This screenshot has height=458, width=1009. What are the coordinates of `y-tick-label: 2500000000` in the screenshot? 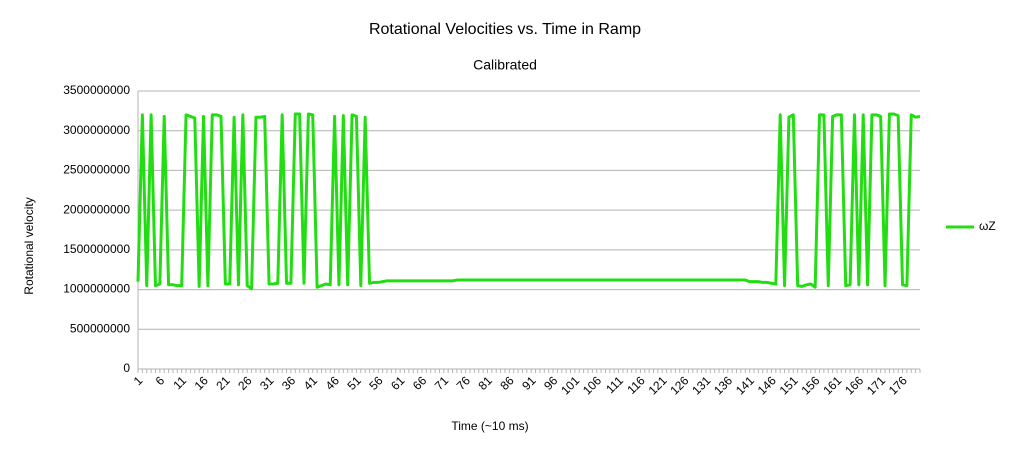 It's located at (96, 170).